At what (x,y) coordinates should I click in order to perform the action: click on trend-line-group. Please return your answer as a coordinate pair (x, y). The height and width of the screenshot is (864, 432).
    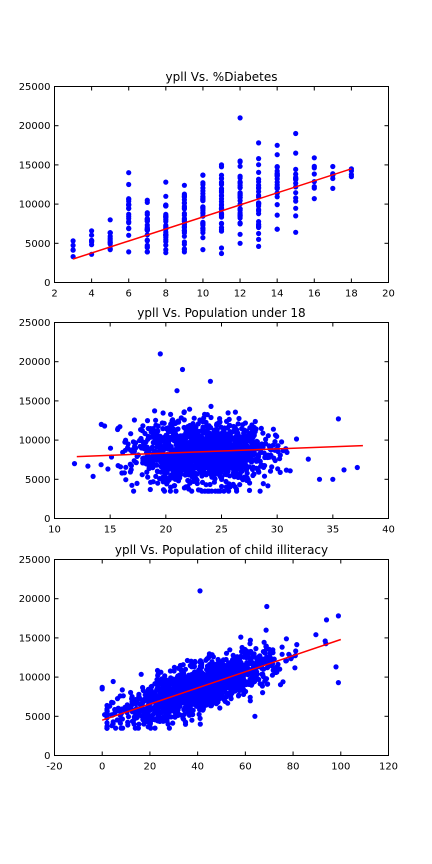
    Looking at the image, I should click on (219, 451).